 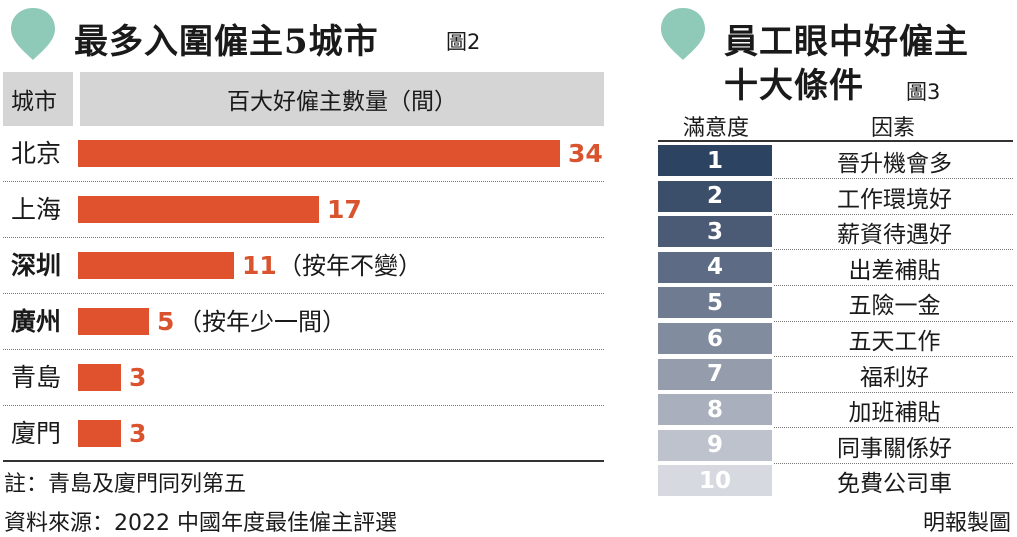 What do you see at coordinates (259, 265) in the screenshot?
I see `value-label: 11` at bounding box center [259, 265].